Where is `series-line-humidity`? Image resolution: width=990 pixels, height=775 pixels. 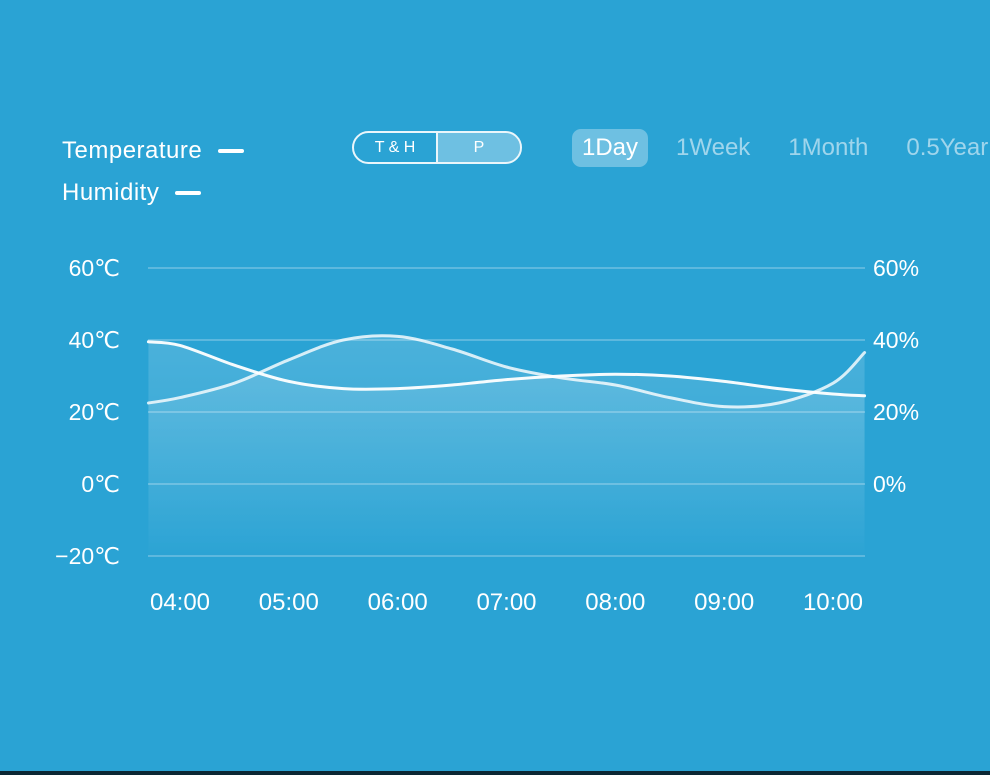 series-line-humidity is located at coordinates (506, 371).